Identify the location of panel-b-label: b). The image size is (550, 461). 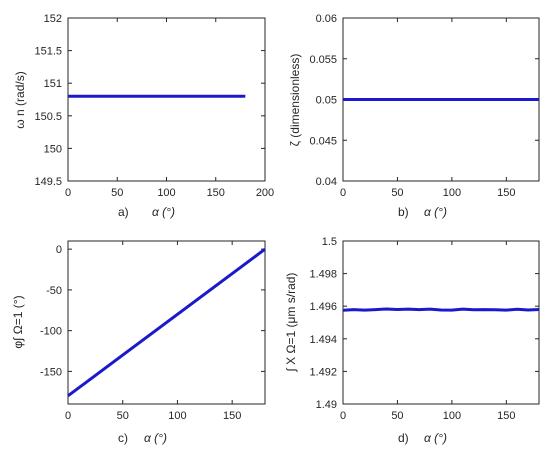
(403, 212).